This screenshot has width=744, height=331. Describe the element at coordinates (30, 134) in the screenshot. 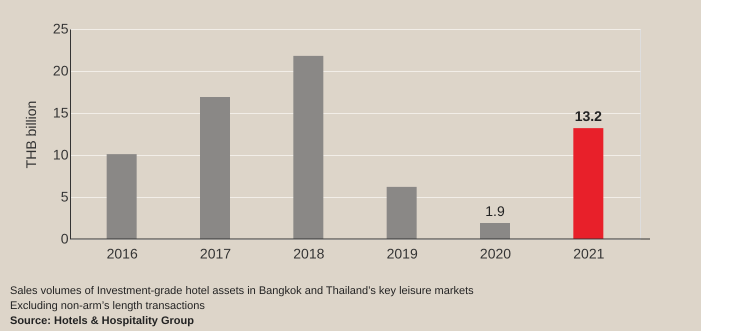

I see `y-axis-title: THB billion` at that location.